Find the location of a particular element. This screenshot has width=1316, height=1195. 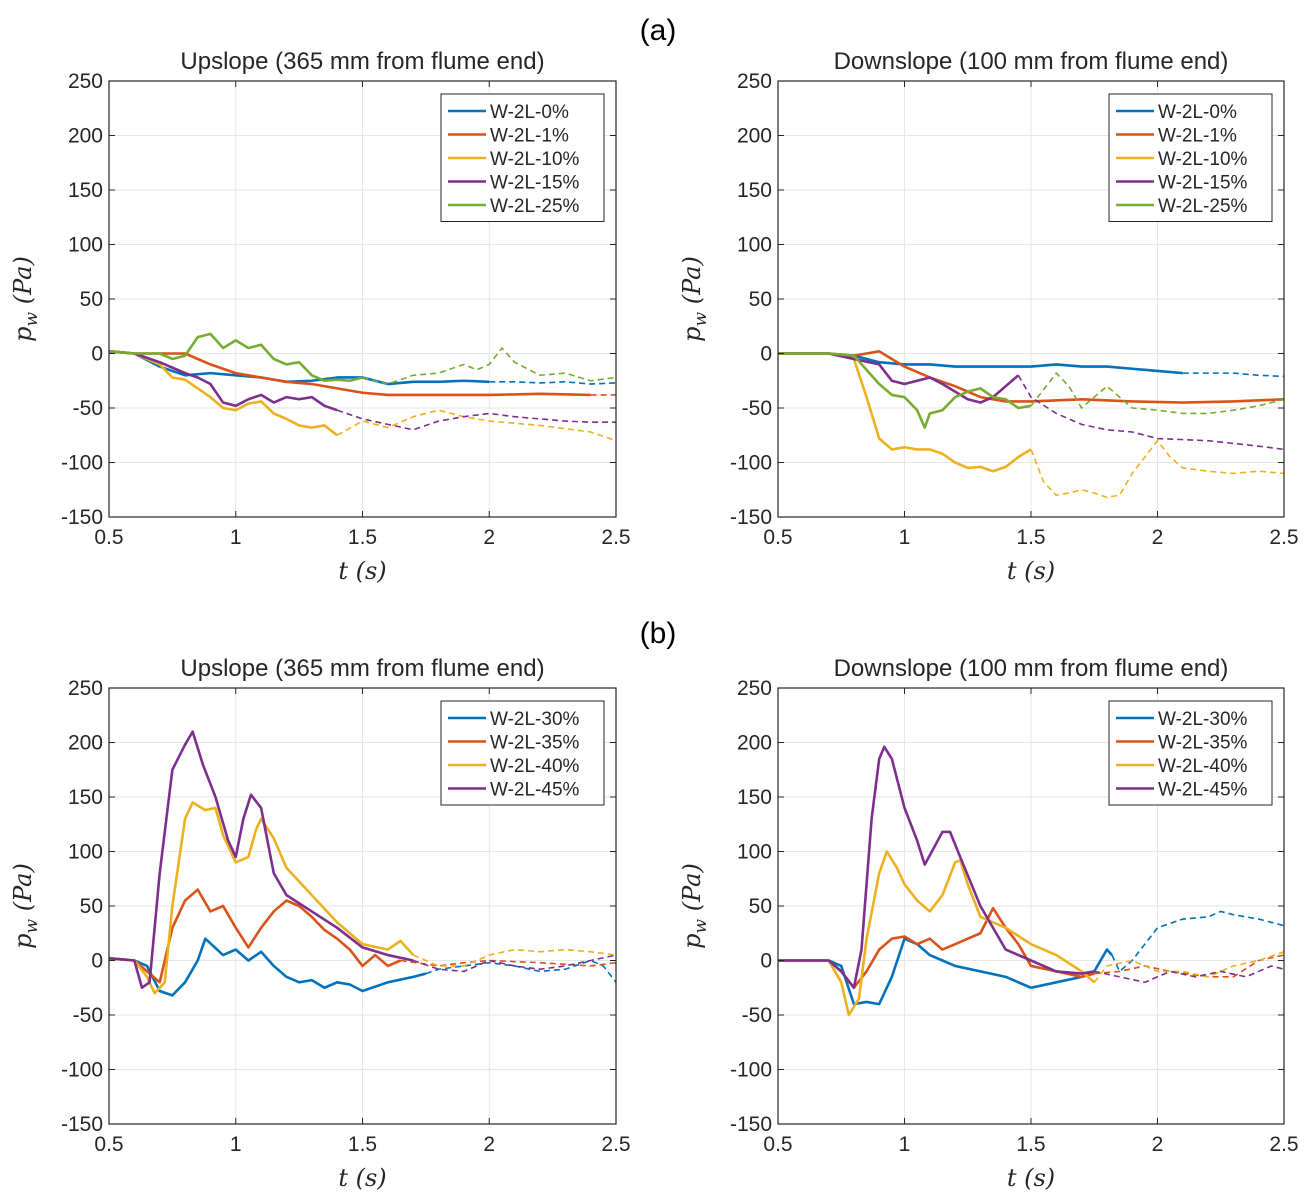

legend-label: W-2L-1% is located at coordinates (529, 136).